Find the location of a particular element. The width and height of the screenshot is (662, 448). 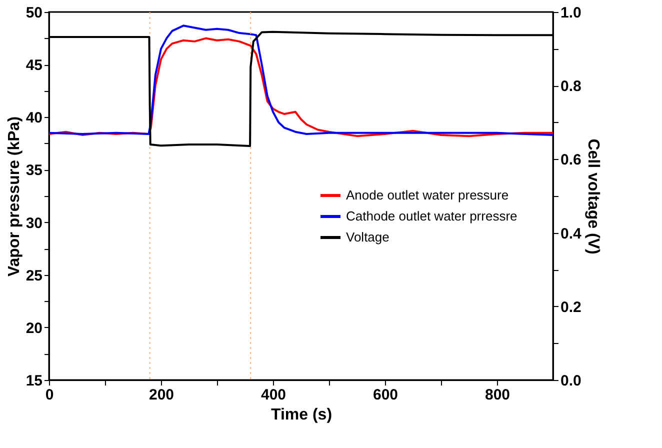

y2-tick-label: 0.8 is located at coordinates (571, 87).